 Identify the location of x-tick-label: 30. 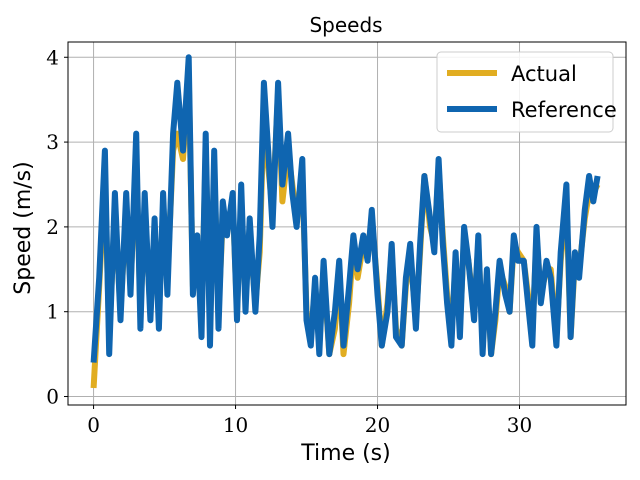
(519, 425).